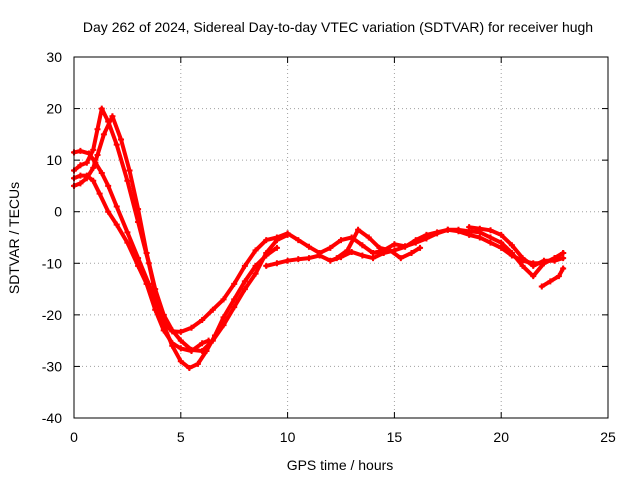  I want to click on x-tick-label: 15, so click(395, 437).